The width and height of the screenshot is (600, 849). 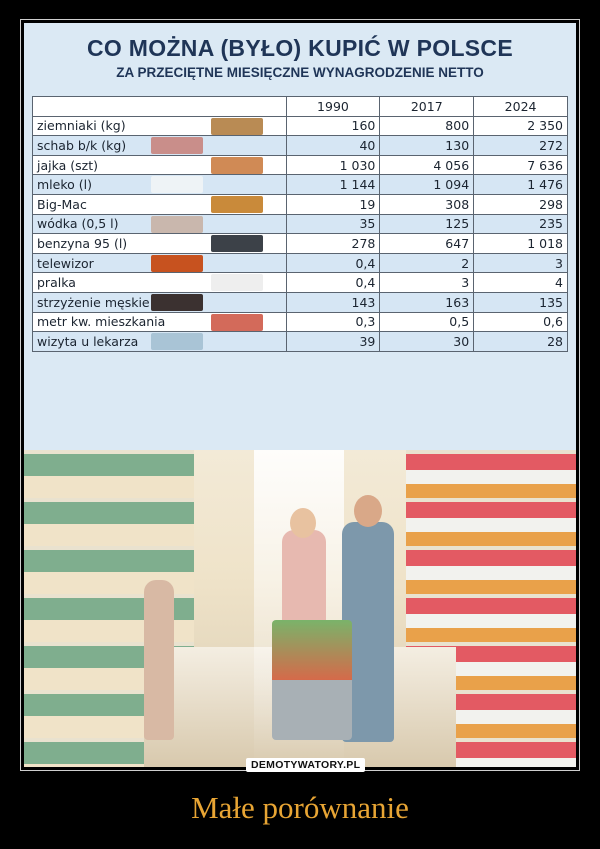 What do you see at coordinates (520, 282) in the screenshot?
I see `cell-2024: 4` at bounding box center [520, 282].